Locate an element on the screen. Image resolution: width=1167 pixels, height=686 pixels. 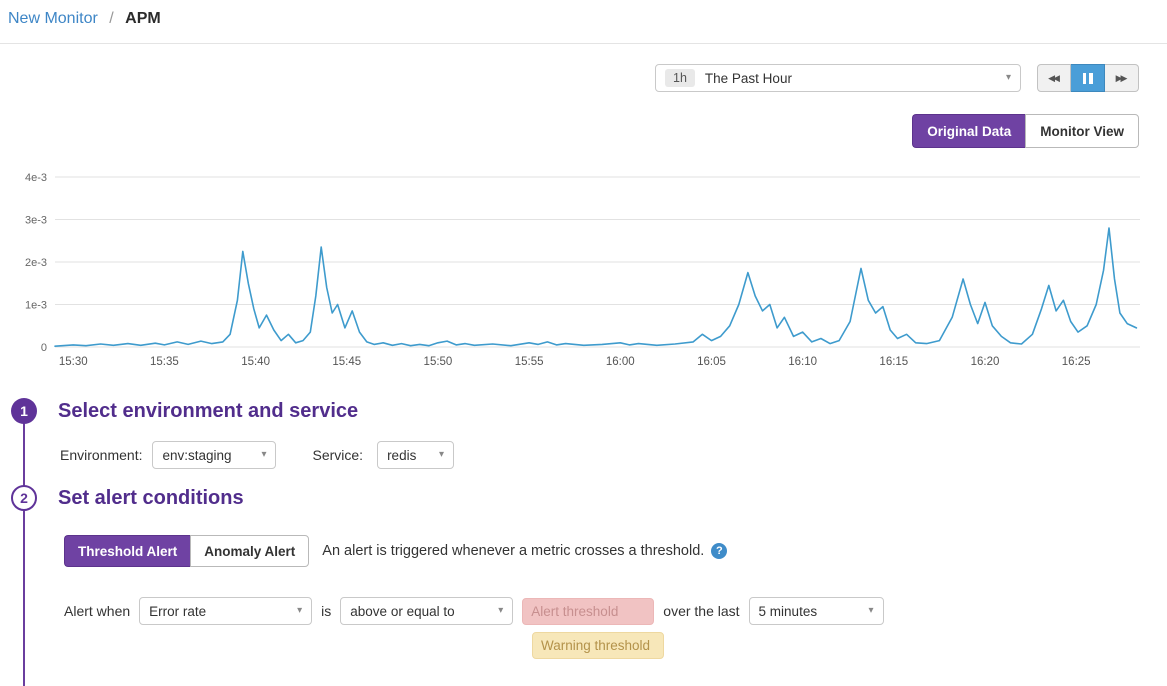
time-window-select-value: 5 minutes is located at coordinates (788, 611).